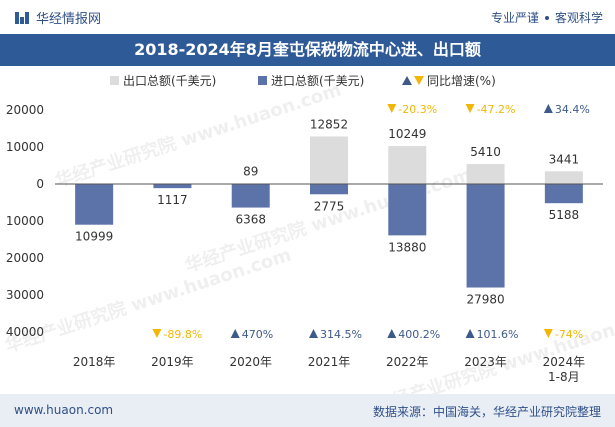  I want to click on x-tick-label: 2018年, so click(94, 362).